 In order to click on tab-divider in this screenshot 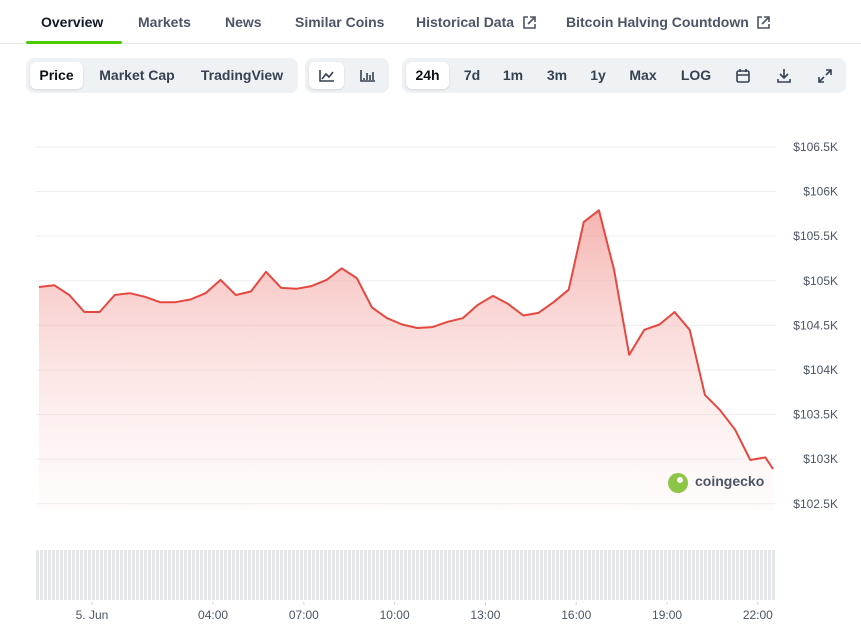, I will do `click(430, 43)`.